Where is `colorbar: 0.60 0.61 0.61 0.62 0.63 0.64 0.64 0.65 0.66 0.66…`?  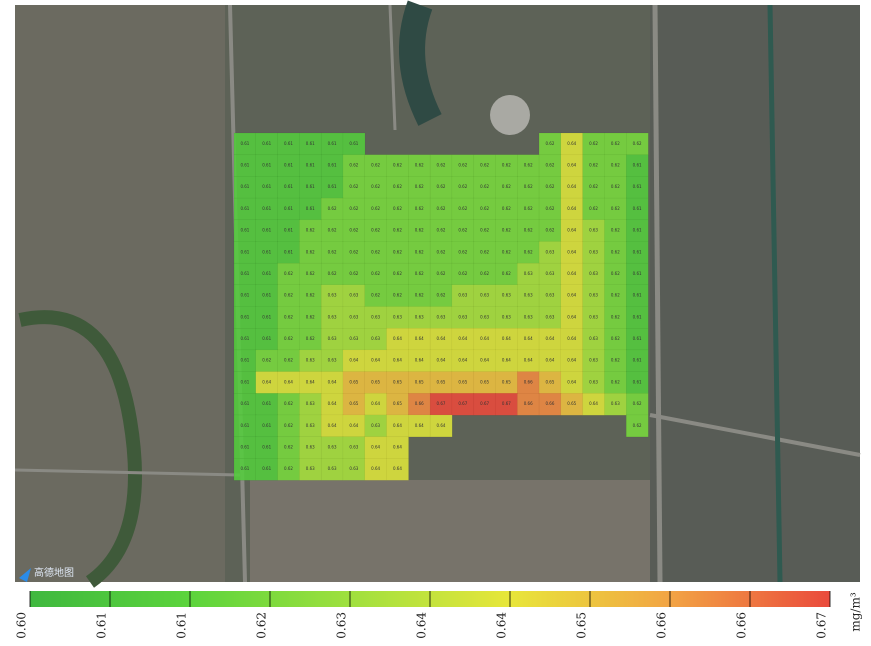 colorbar: 0.60 0.61 0.61 0.62 0.63 0.64 0.64 0.65 0.66 0.66… is located at coordinates (423, 615).